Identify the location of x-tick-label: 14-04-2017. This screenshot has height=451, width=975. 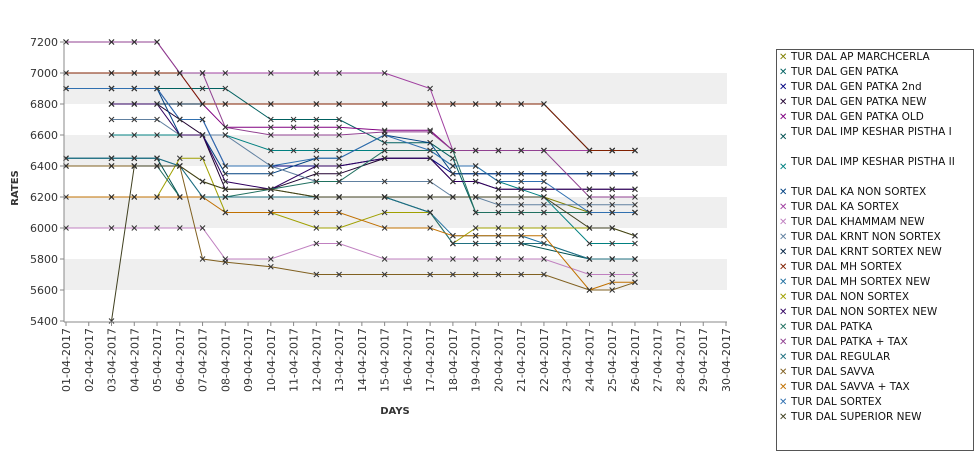
(362, 360).